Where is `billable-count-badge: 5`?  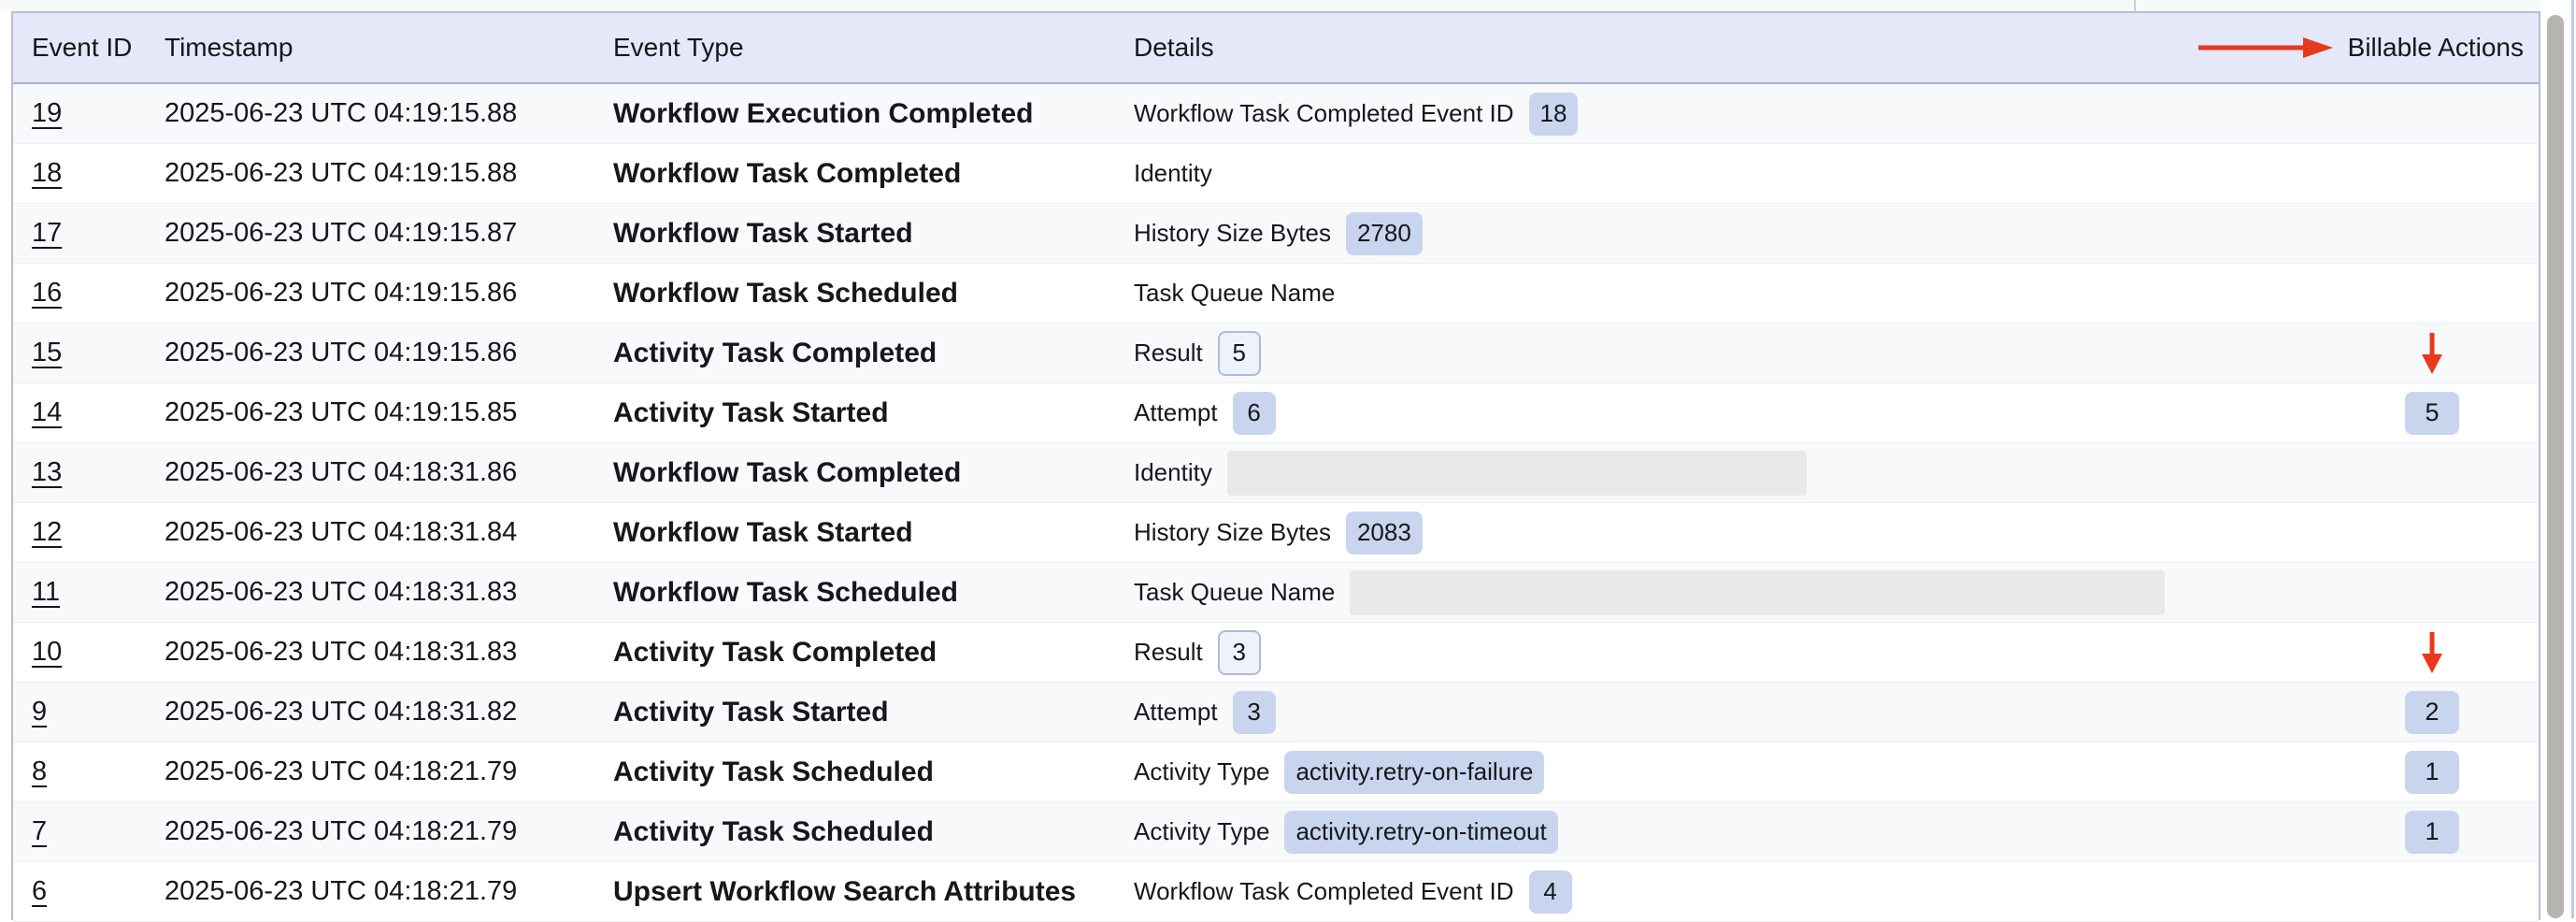 billable-count-badge: 5 is located at coordinates (2432, 413).